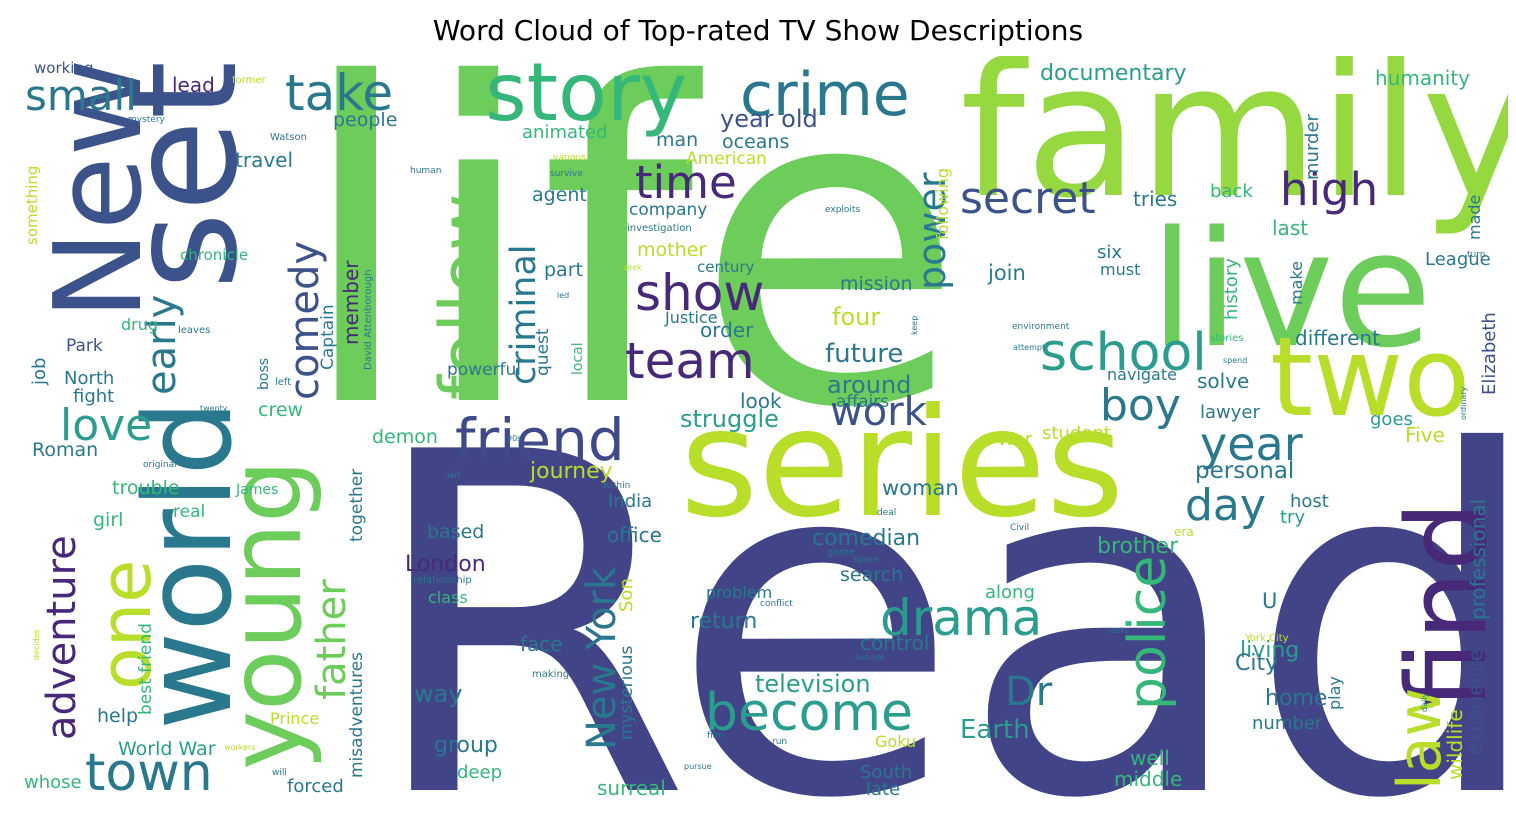  What do you see at coordinates (1113, 73) in the screenshot?
I see `word-documentary: documentary` at bounding box center [1113, 73].